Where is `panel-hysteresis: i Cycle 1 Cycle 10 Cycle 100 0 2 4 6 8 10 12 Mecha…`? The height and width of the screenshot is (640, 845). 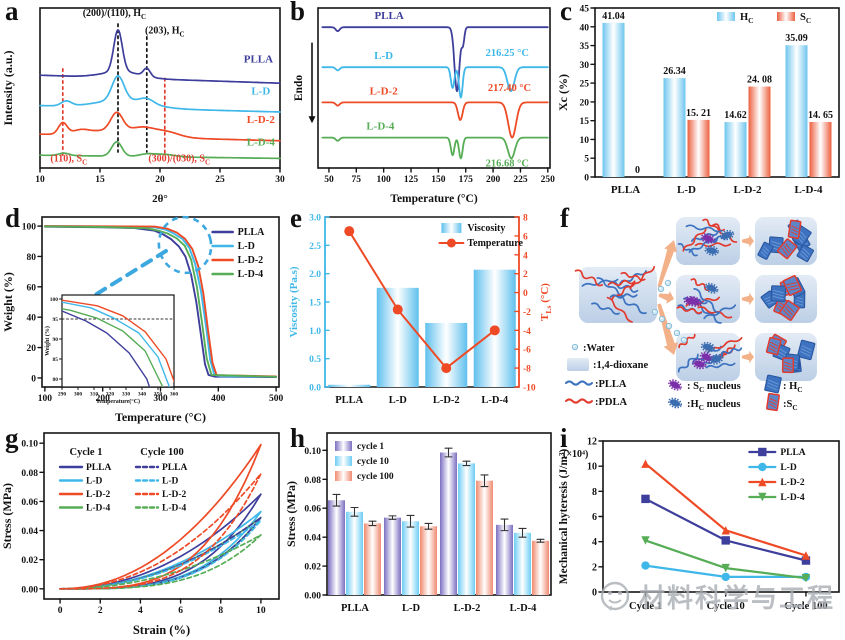 panel-hysteresis: i Cycle 1 Cycle 10 Cycle 100 0 2 4 6 8 10 12 Mecha… is located at coordinates (700, 531).